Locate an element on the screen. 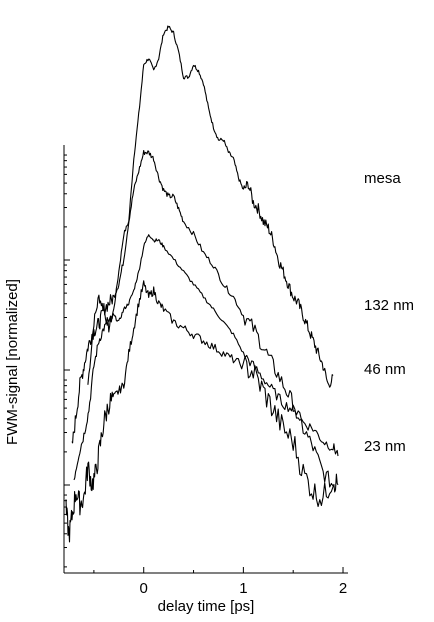  x-tick-label: 1 is located at coordinates (243, 588).